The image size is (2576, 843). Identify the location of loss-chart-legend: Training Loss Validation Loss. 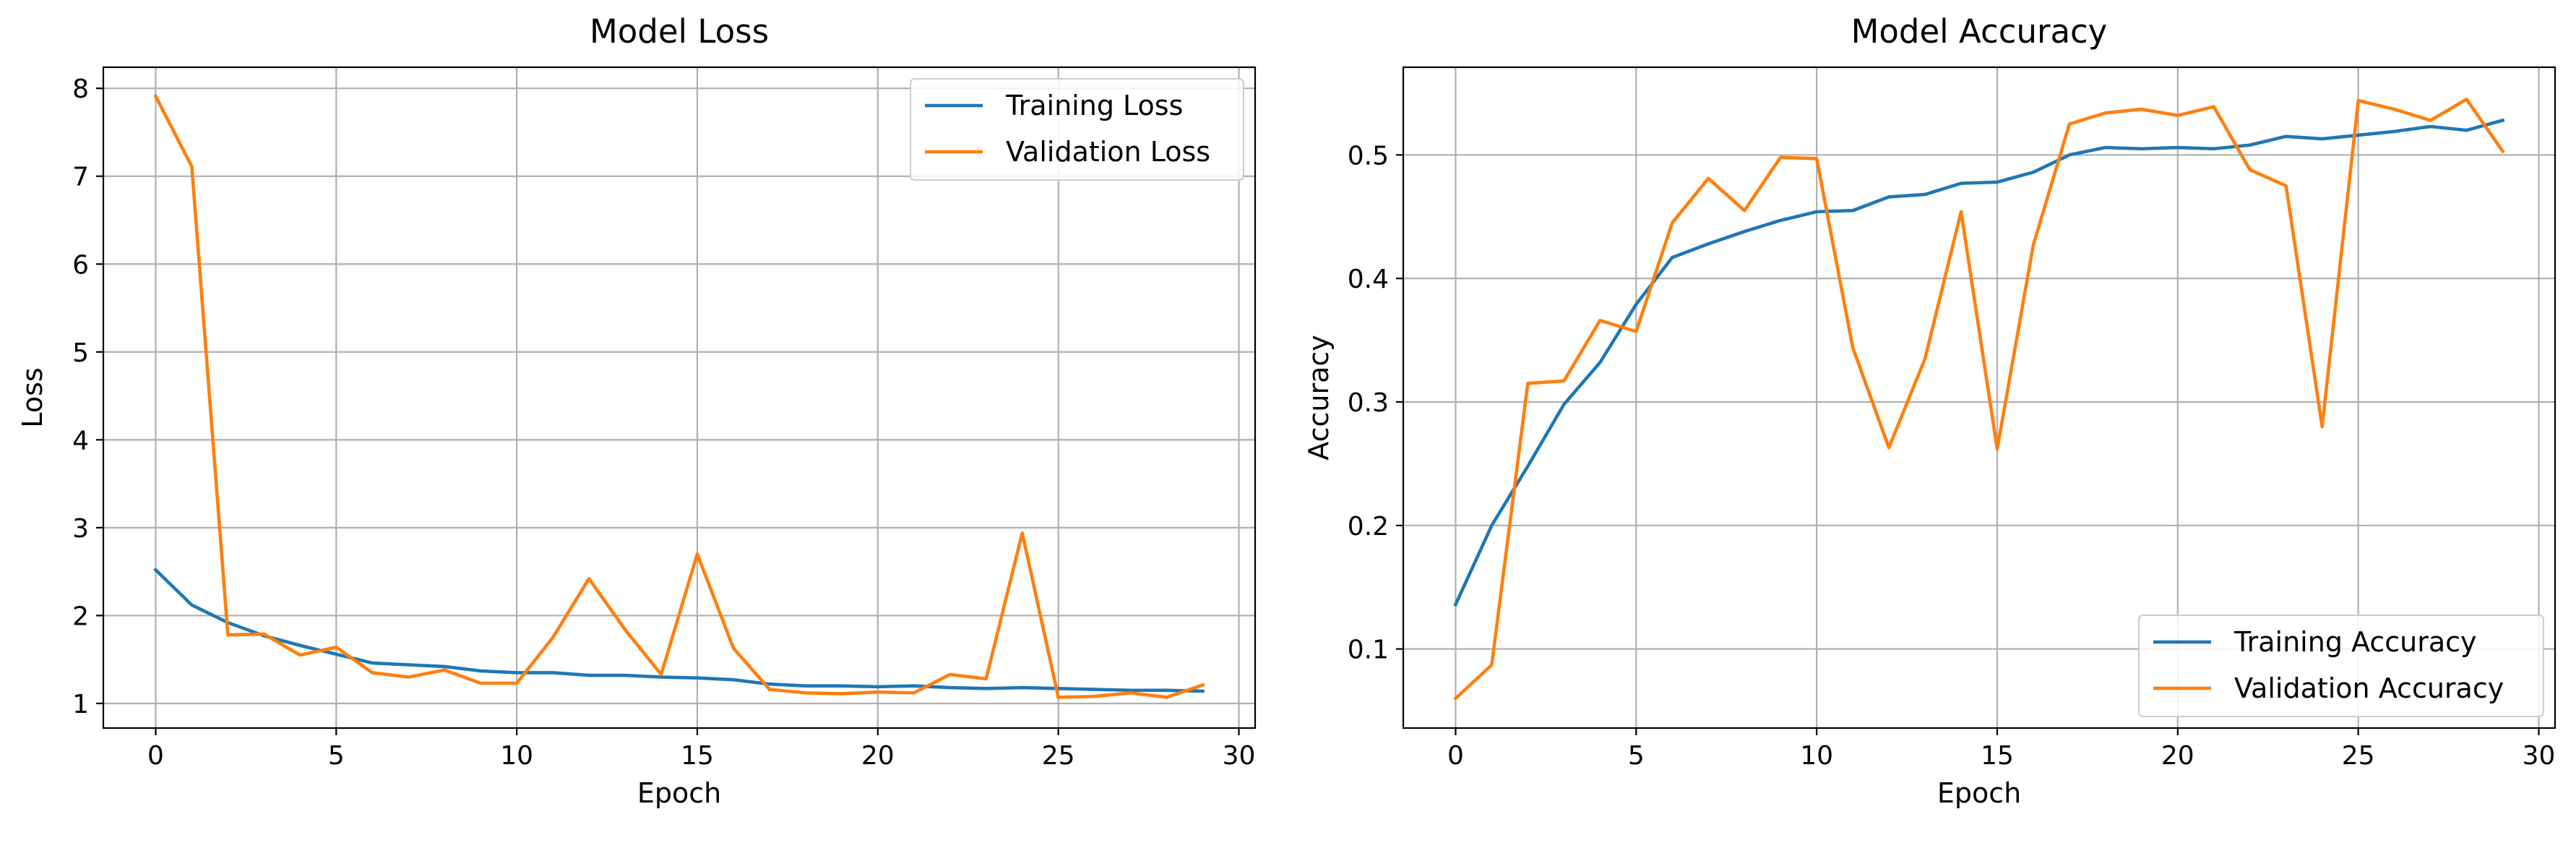
(1077, 129).